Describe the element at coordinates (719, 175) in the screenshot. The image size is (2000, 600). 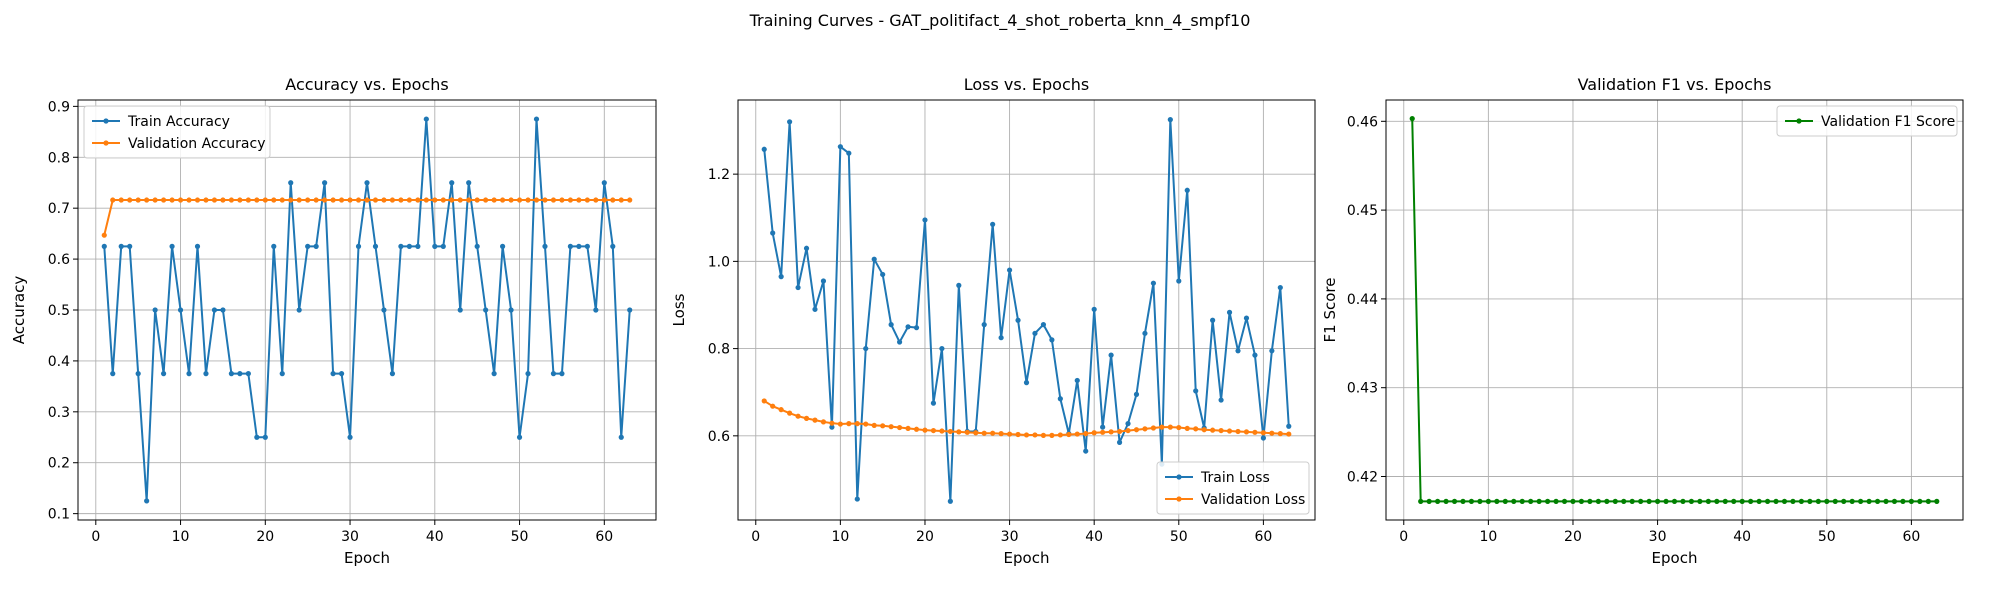
I see `y-tick-label: 1.2` at that location.